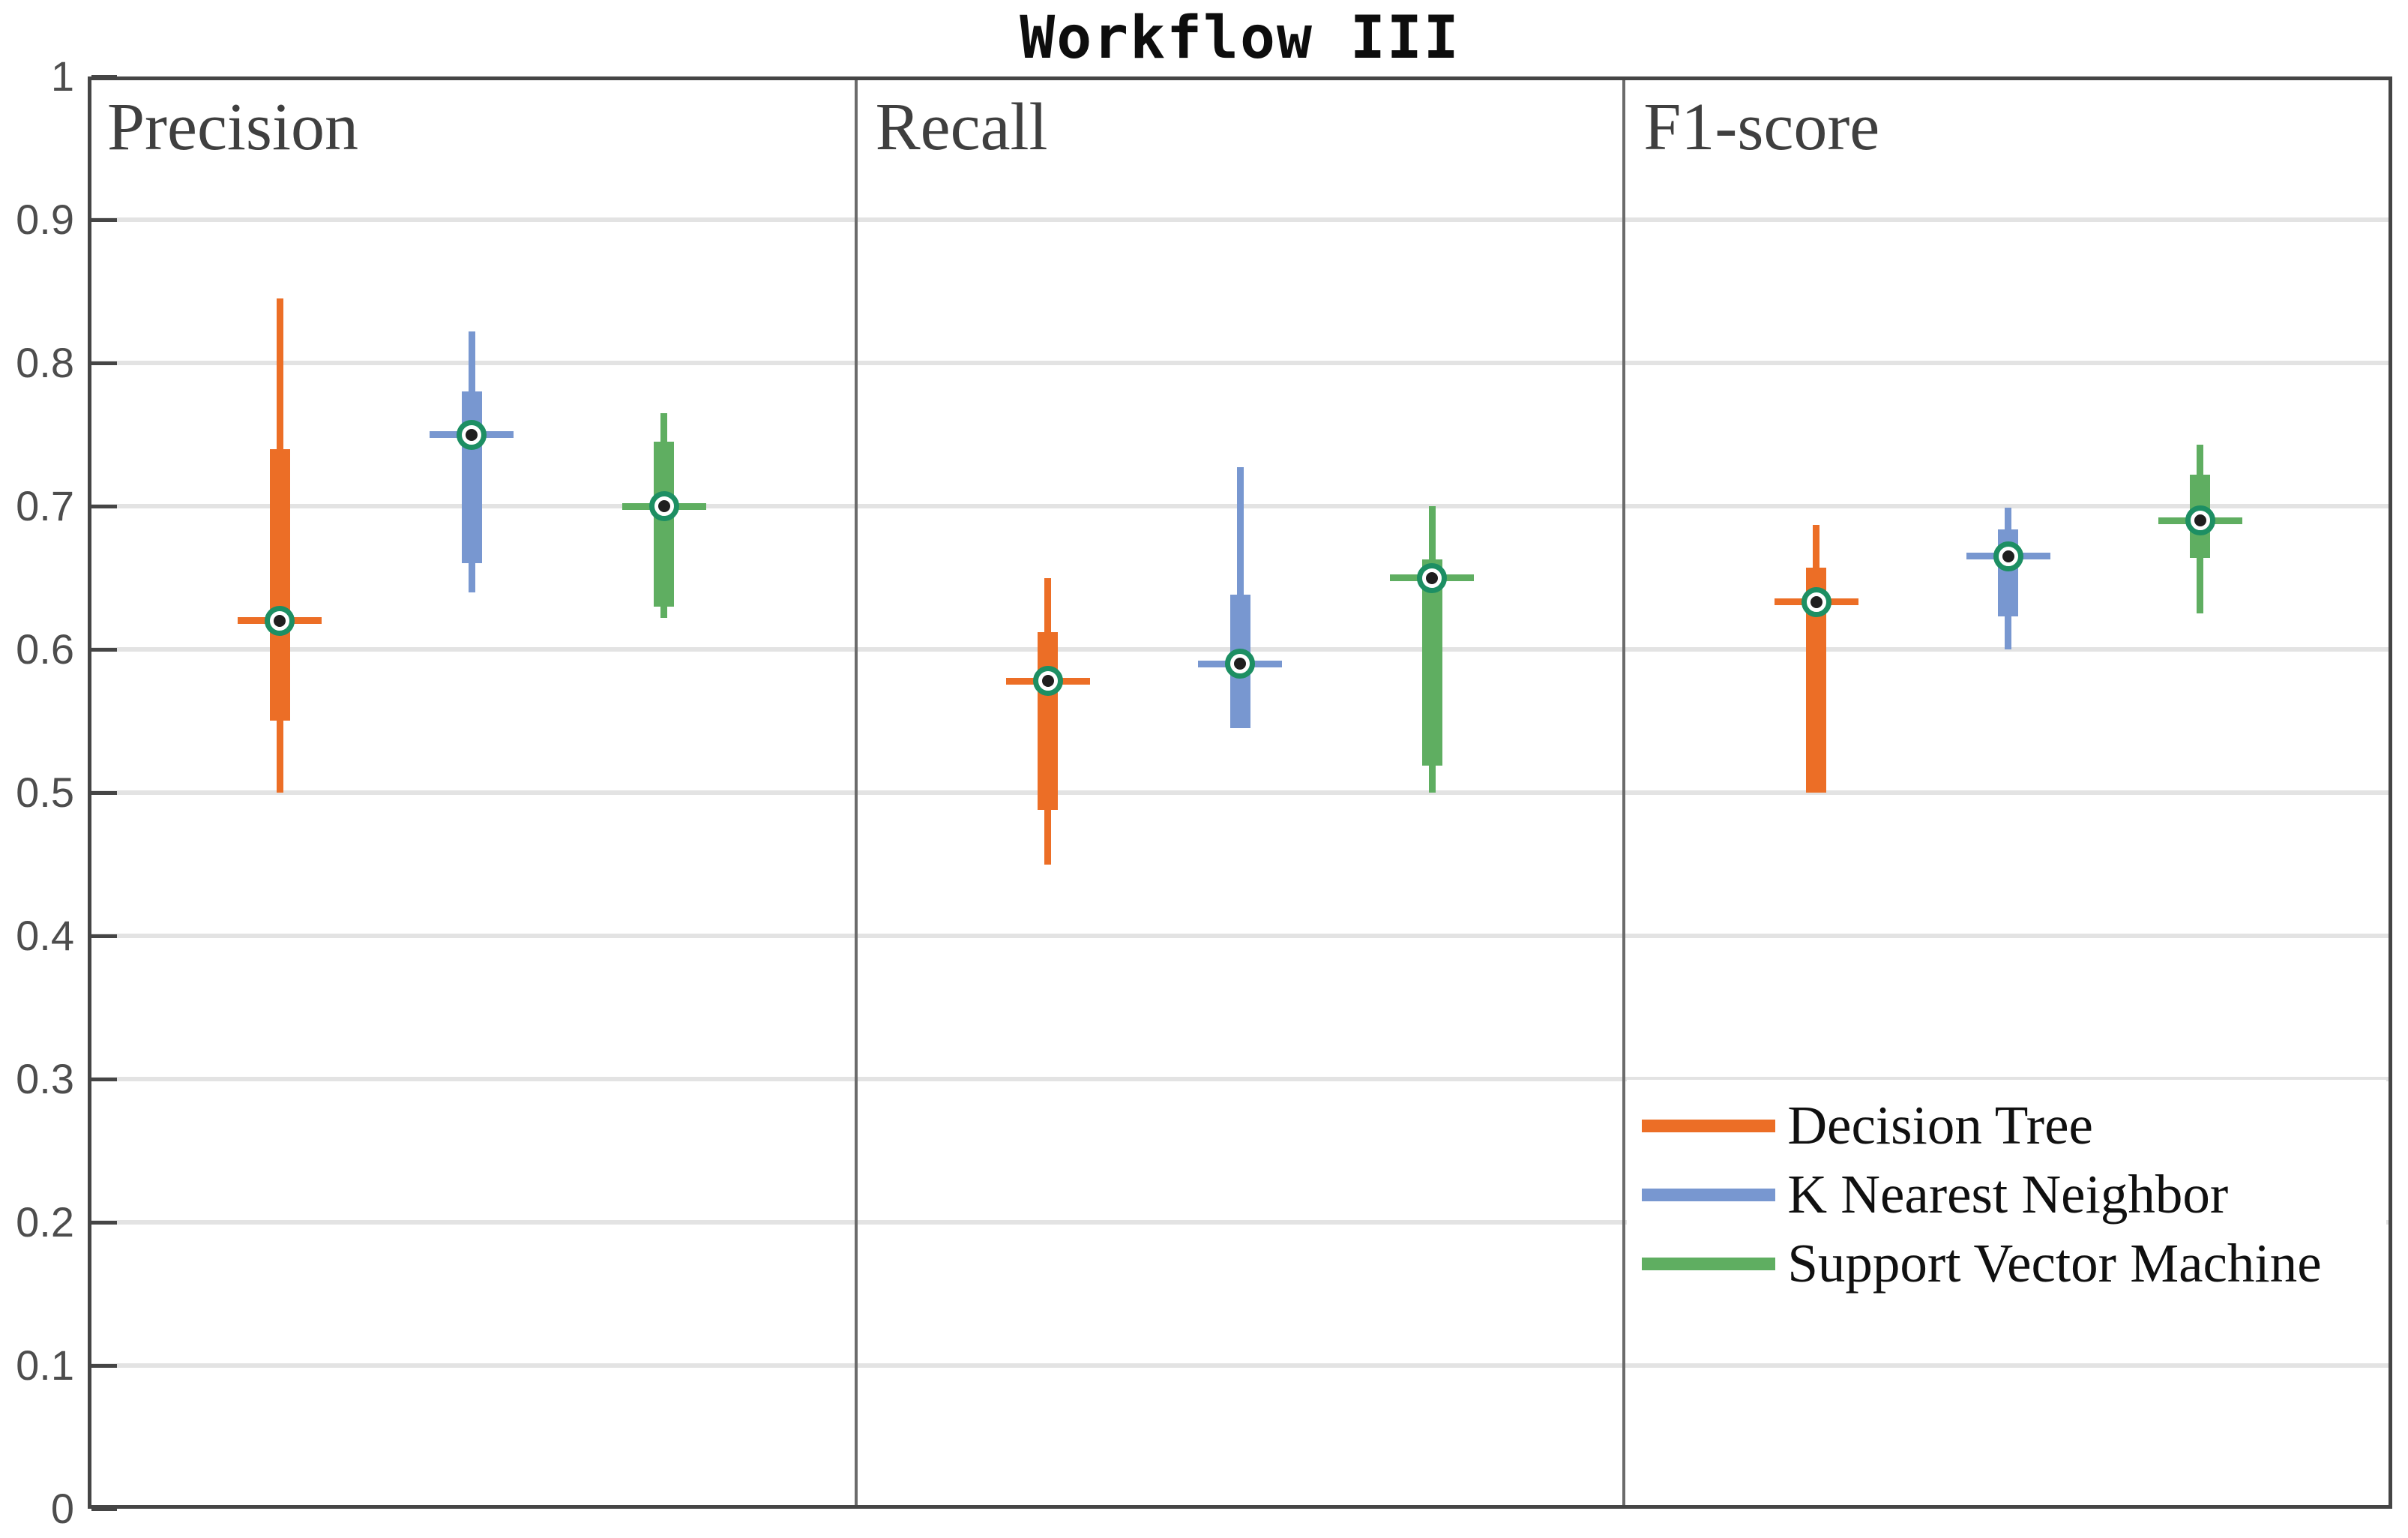 This screenshot has height=1538, width=2408. I want to click on y-axis-tick-label: 1, so click(62, 76).